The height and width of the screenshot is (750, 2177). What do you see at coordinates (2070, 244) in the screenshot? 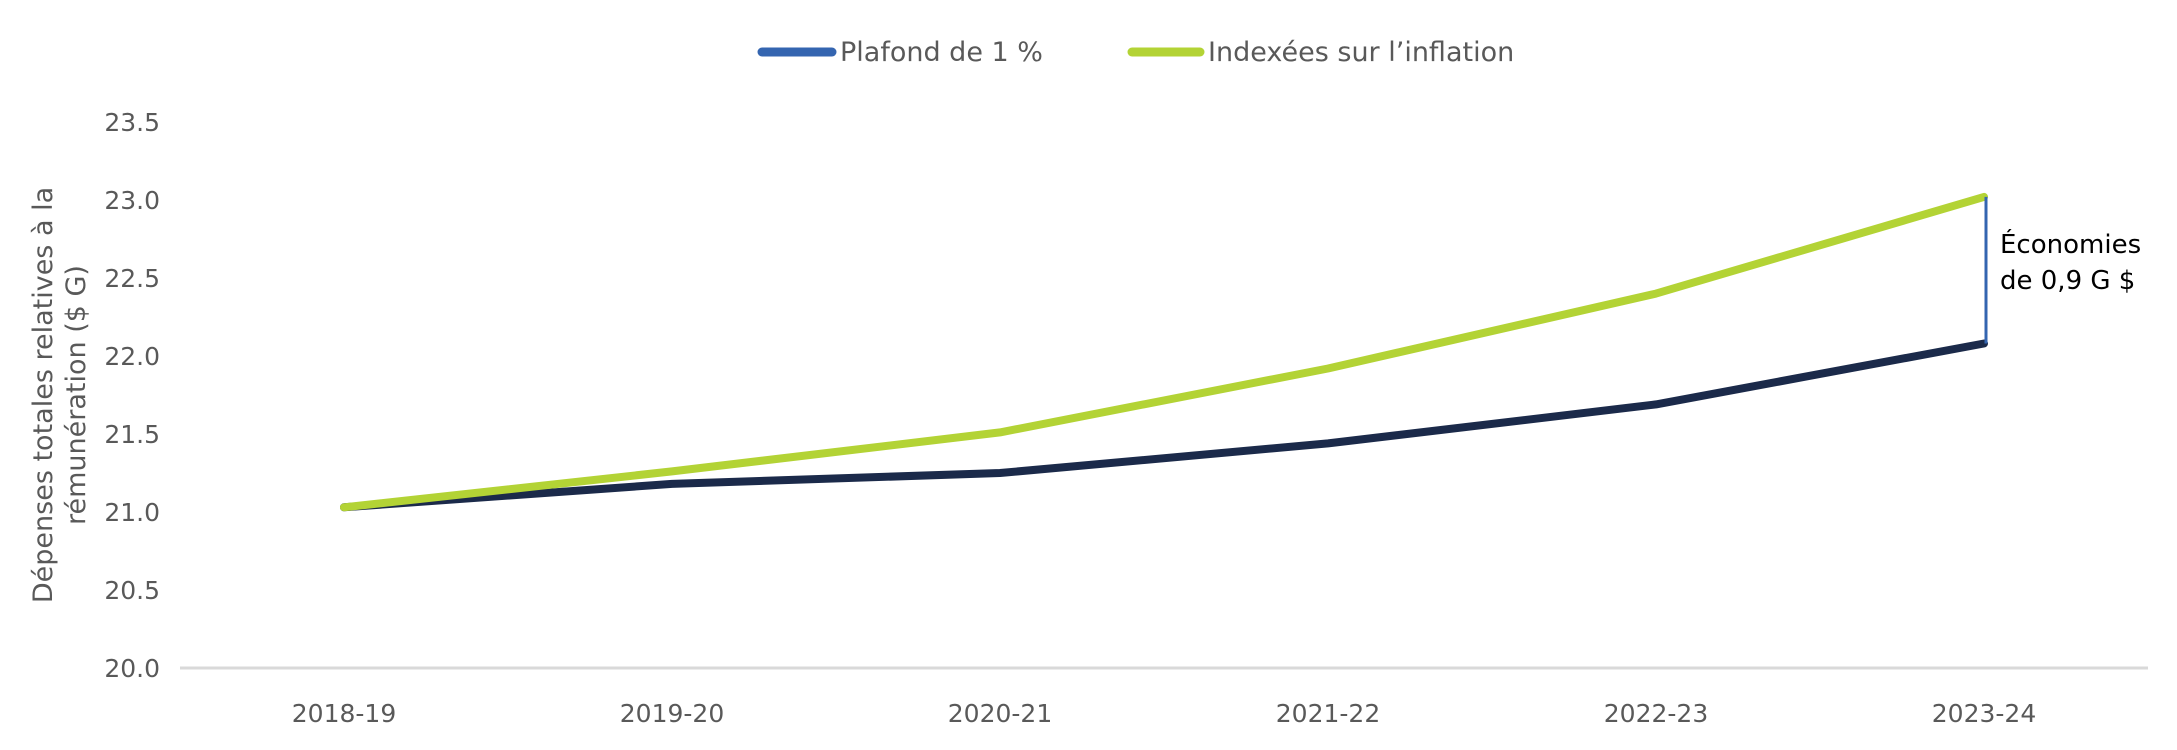
I see `savings-annotation-line: Économies` at bounding box center [2070, 244].